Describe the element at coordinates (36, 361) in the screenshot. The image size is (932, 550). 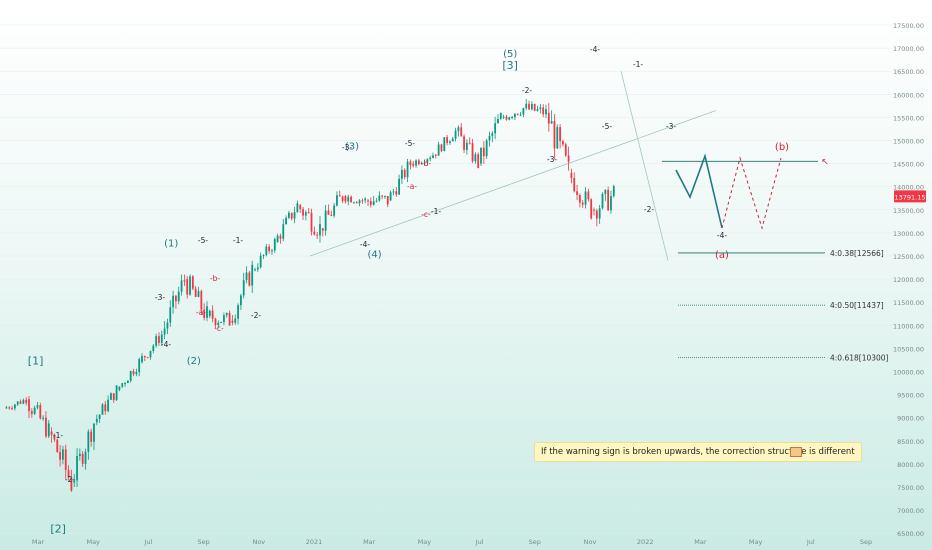
I see `wave-label-main: [1]` at that location.